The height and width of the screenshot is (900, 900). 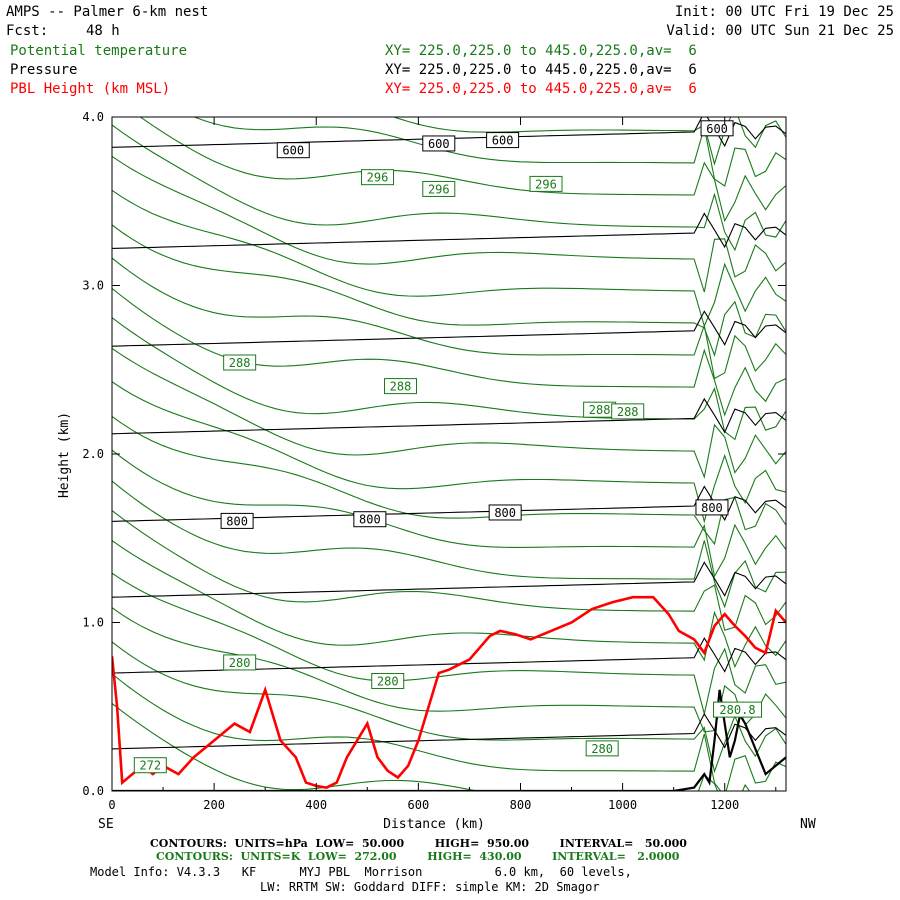 What do you see at coordinates (93, 623) in the screenshot?
I see `y-tick-label: 1.0` at bounding box center [93, 623].